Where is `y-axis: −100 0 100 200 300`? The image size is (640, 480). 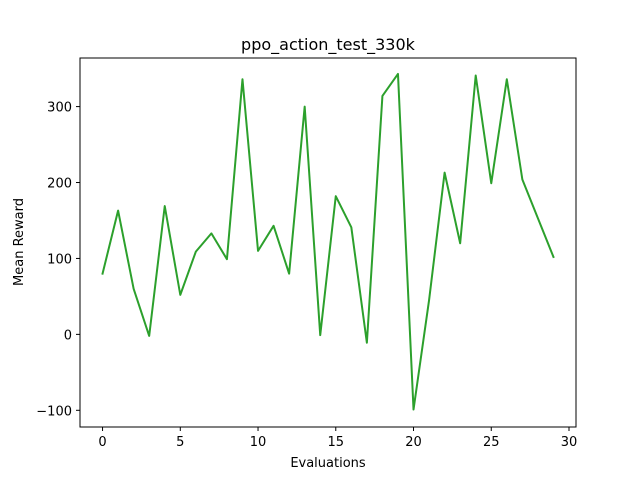 y-axis: −100 0 100 200 300 is located at coordinates (58, 260).